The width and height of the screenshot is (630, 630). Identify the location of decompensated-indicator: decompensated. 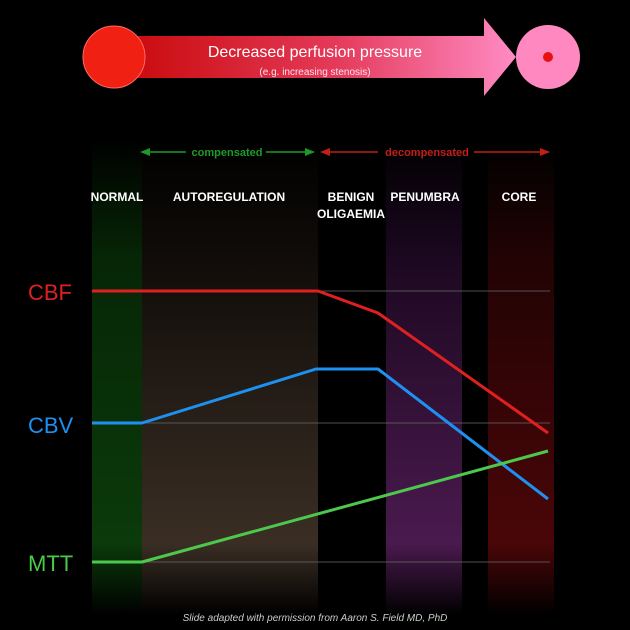
(435, 153).